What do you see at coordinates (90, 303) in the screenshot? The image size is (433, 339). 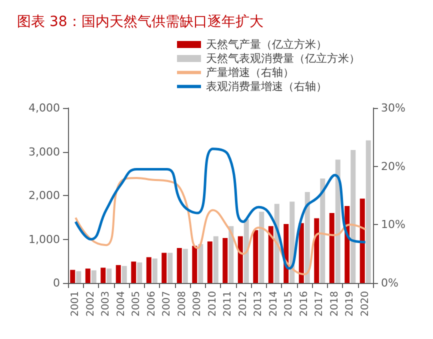 I see `x-tick-label: 2002` at bounding box center [90, 303].